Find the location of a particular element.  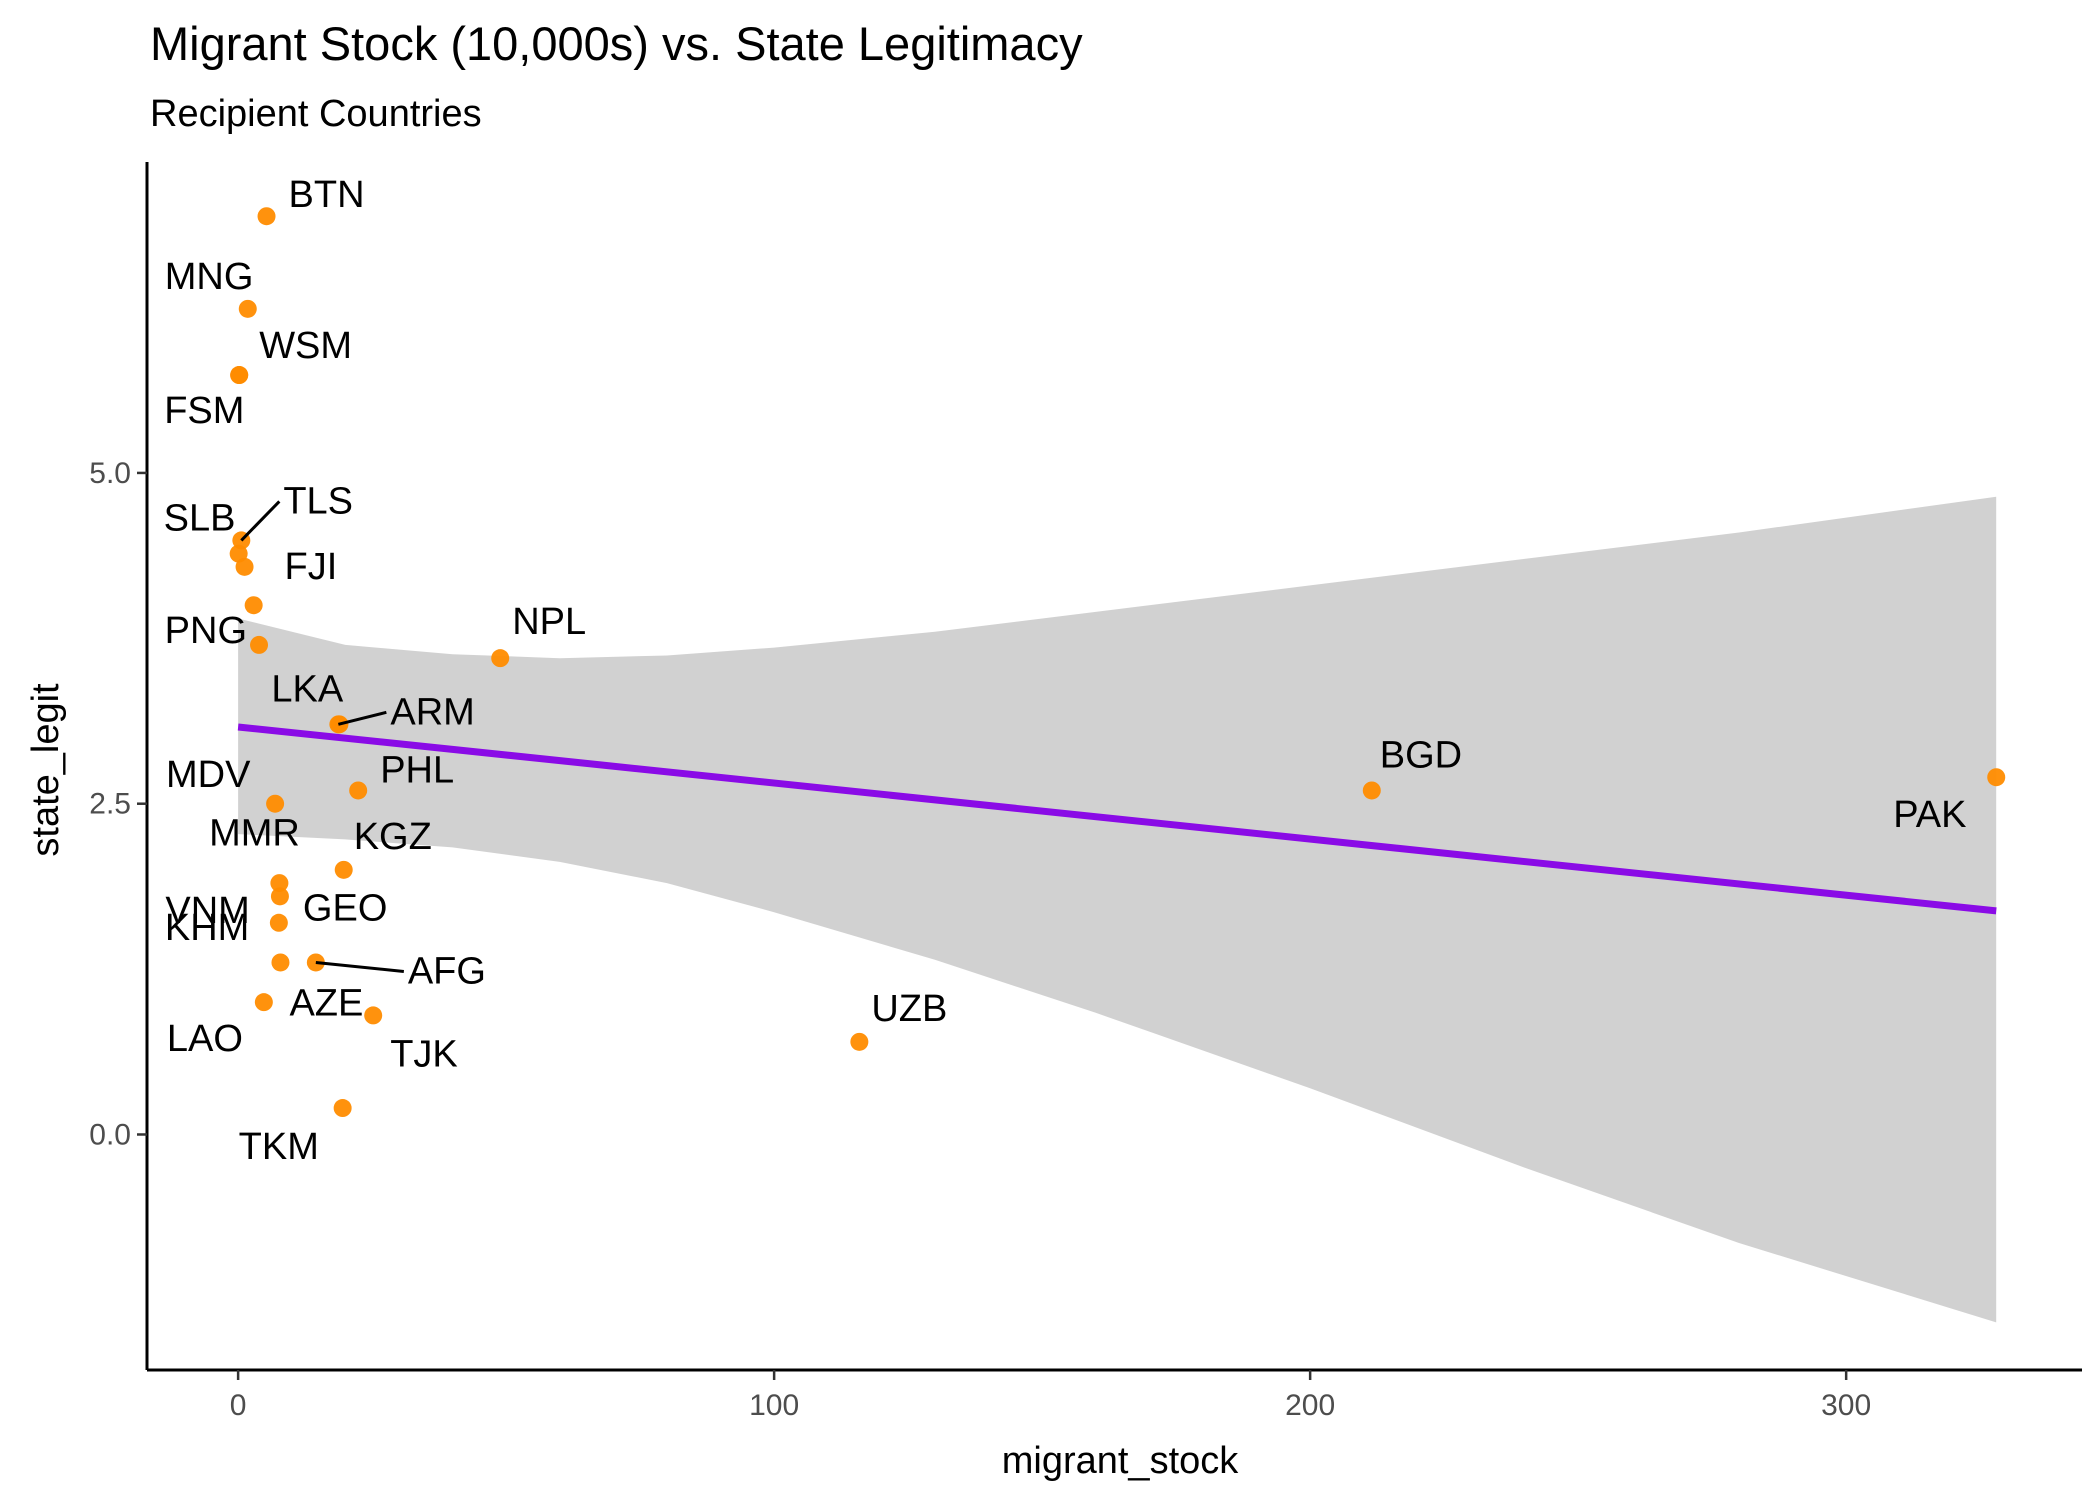

x-tick-label: 0 is located at coordinates (238, 1405).